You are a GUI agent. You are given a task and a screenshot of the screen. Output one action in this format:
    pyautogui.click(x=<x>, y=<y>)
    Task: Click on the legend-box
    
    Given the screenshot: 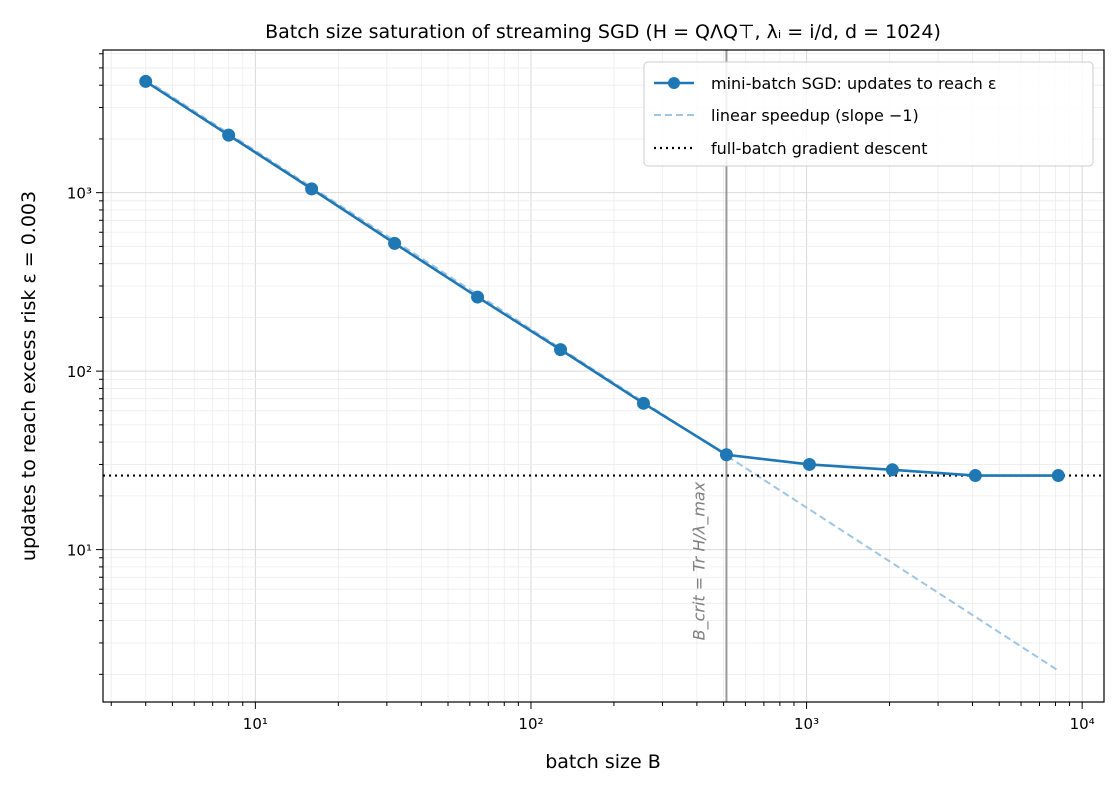 What is the action you would take?
    pyautogui.click(x=868, y=114)
    